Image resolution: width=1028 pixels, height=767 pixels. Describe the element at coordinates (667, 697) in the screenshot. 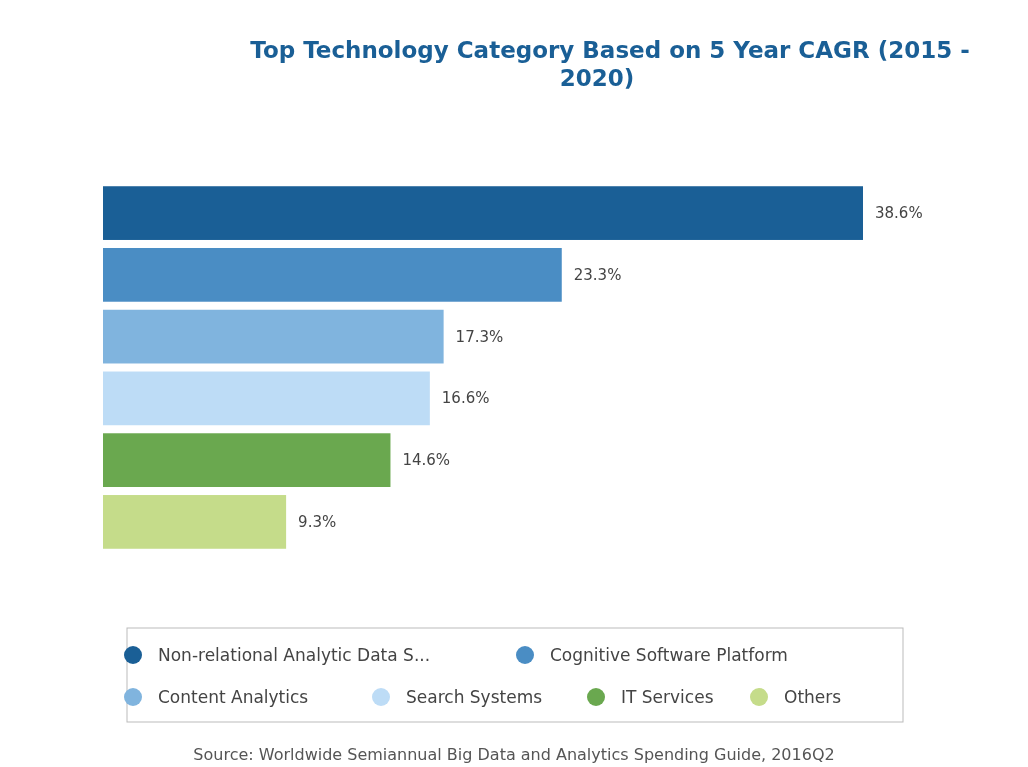

I see `legend-label: IT Services` at that location.